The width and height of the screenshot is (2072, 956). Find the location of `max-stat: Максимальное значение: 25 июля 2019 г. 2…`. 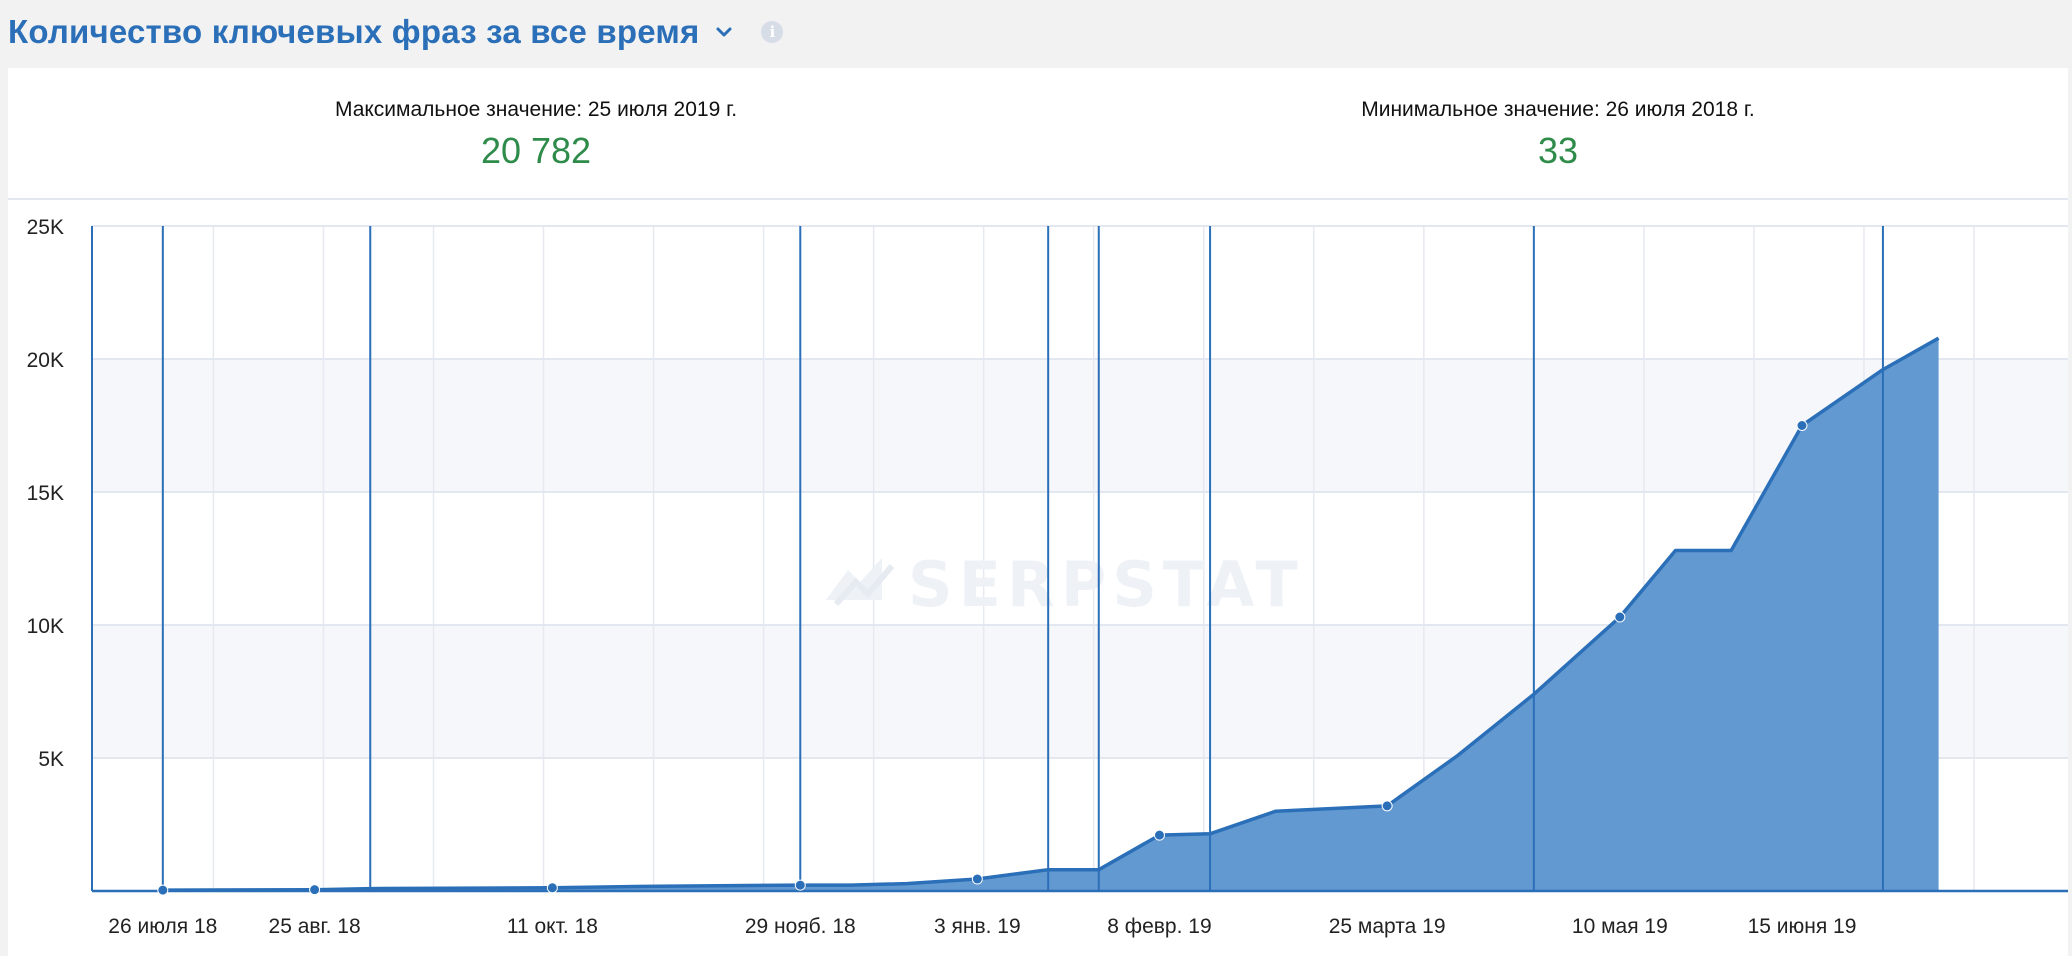

max-stat: Максимальное значение: 25 июля 2019 г. 2… is located at coordinates (536, 135).